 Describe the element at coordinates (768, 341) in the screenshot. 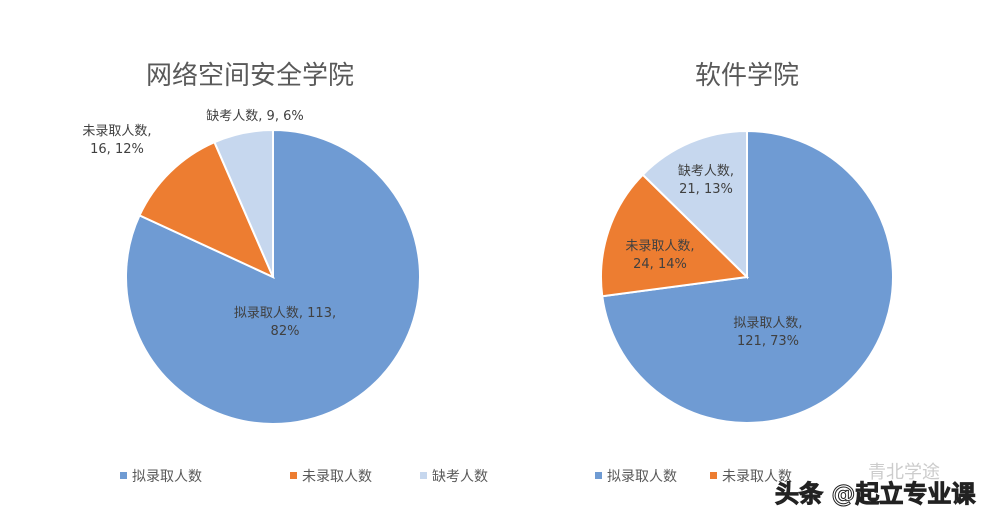

I see `data-label: 121, 73%` at that location.